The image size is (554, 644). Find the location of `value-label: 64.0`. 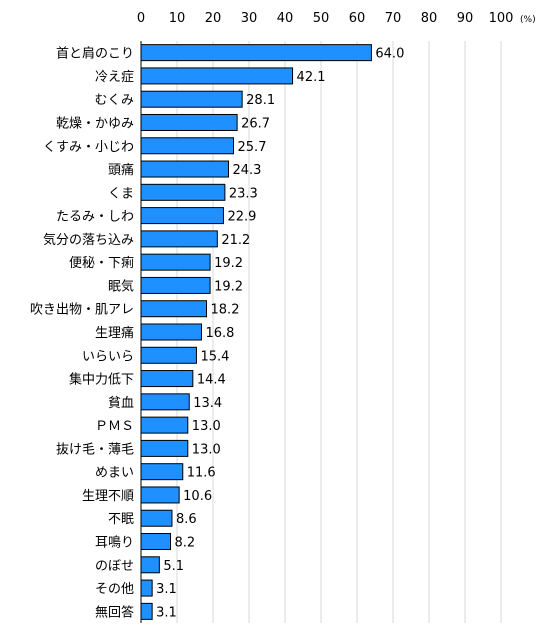

value-label: 64.0 is located at coordinates (389, 54).